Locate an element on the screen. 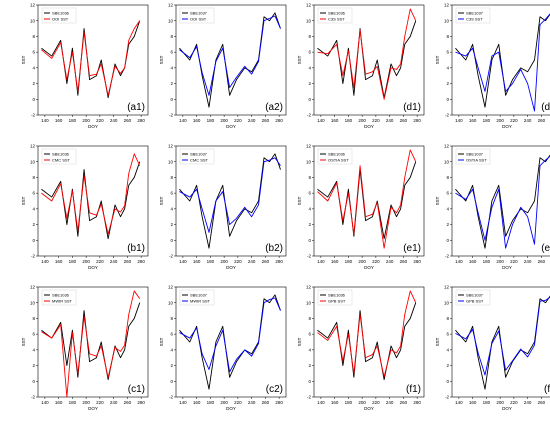  series-line-mwir-sst is located at coordinates (91, 344).